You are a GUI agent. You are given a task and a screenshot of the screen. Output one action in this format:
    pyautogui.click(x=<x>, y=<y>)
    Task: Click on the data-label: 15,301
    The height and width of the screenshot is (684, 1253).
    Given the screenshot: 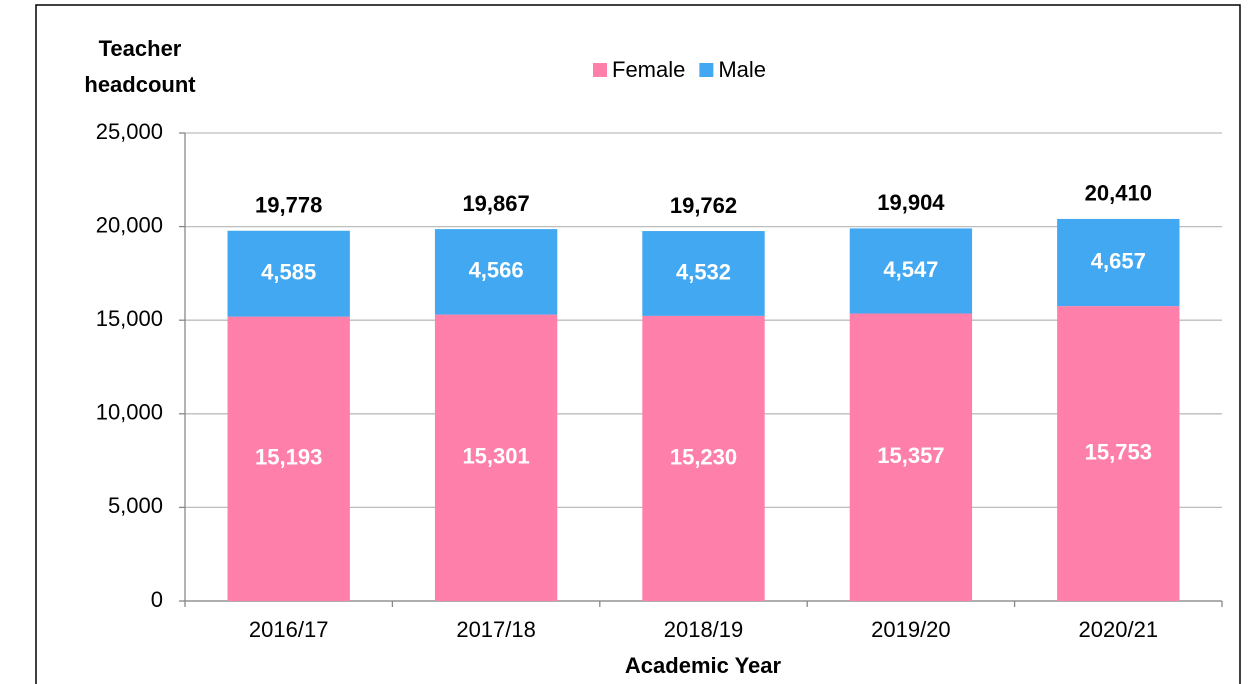 What is the action you would take?
    pyautogui.click(x=495, y=456)
    